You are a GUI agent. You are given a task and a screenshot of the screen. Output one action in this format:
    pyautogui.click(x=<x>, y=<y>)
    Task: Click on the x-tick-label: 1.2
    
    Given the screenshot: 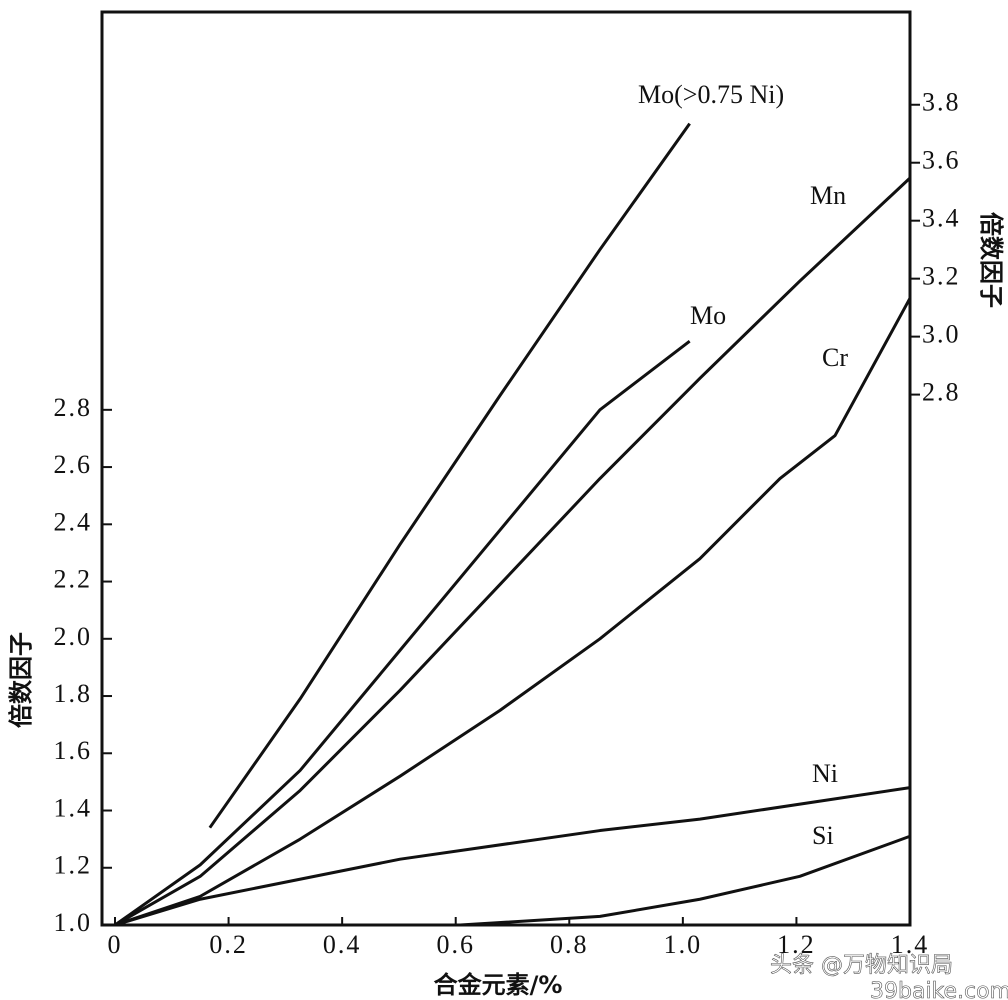 What is the action you would take?
    pyautogui.click(x=796, y=944)
    